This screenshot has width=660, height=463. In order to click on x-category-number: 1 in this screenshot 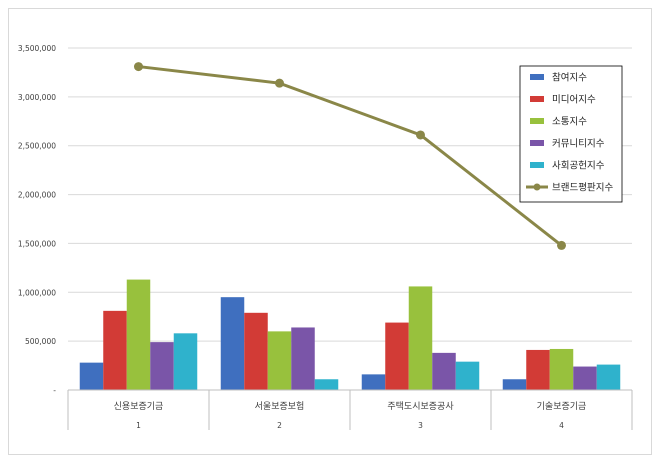, I will do `click(138, 425)`.